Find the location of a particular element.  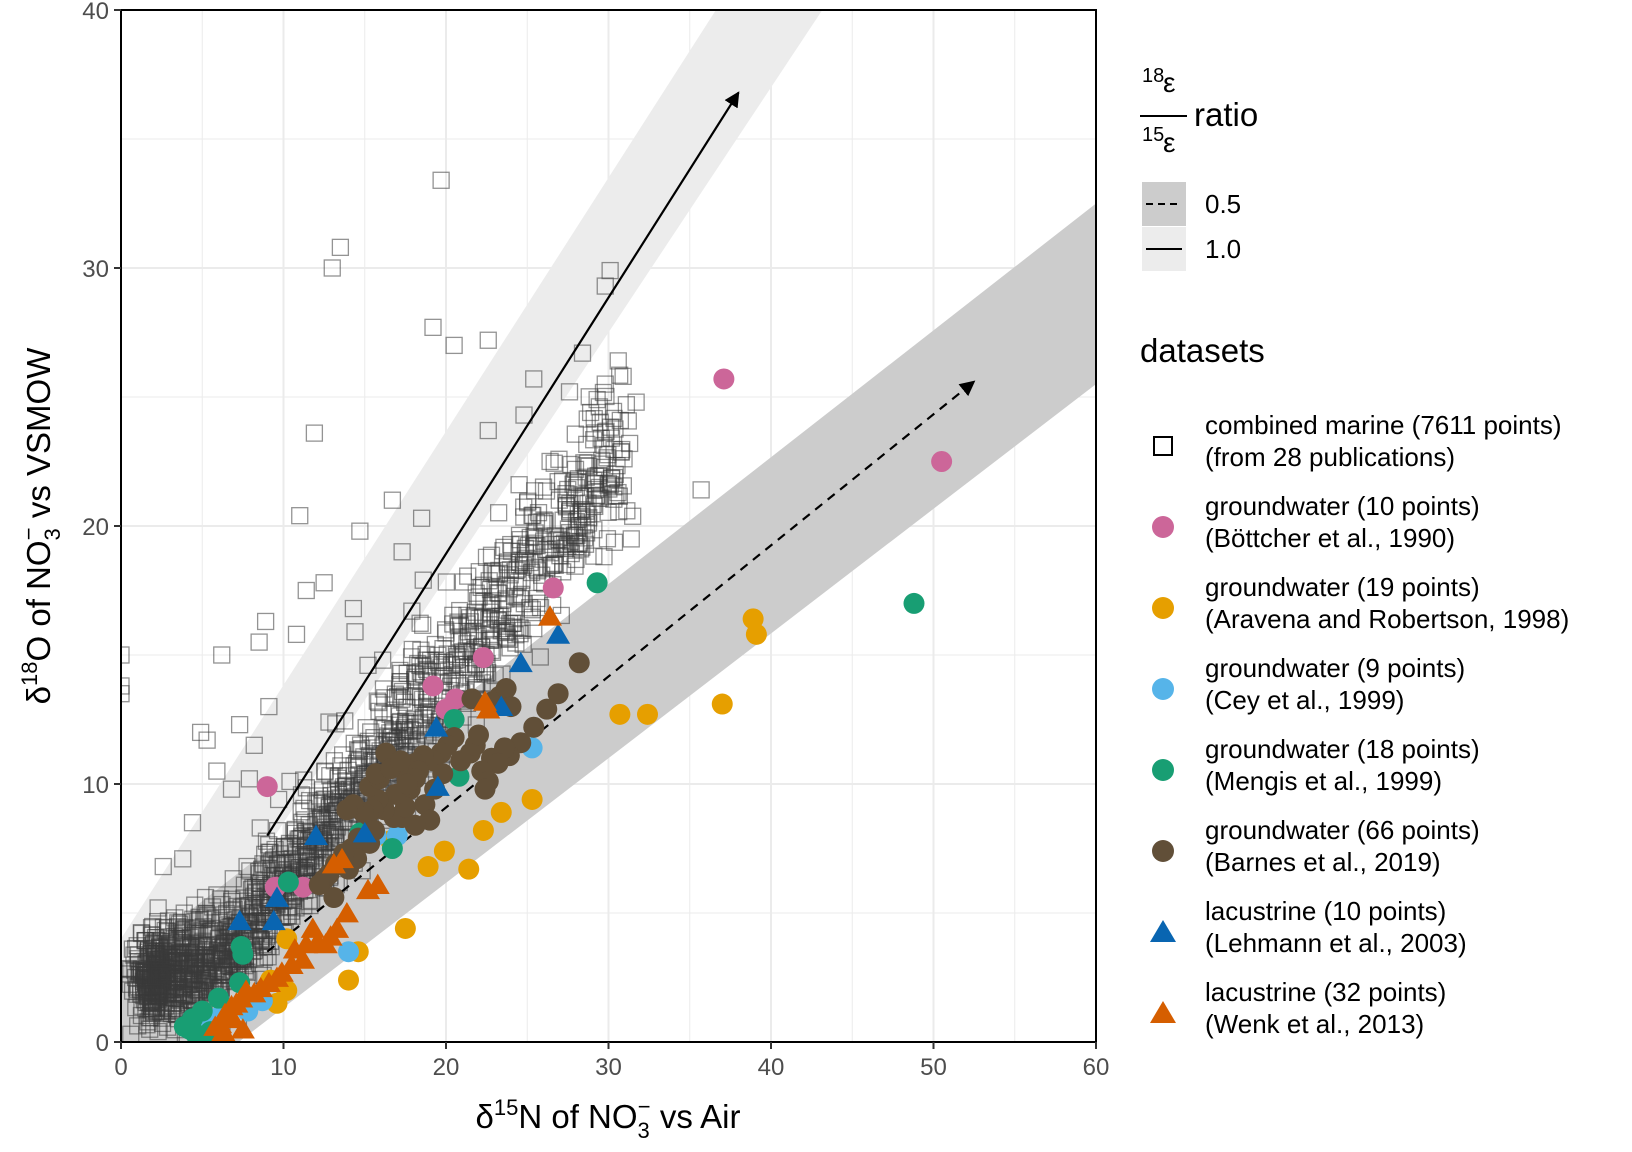

legend-label-3: groundwater (9 points) is located at coordinates (1335, 668).